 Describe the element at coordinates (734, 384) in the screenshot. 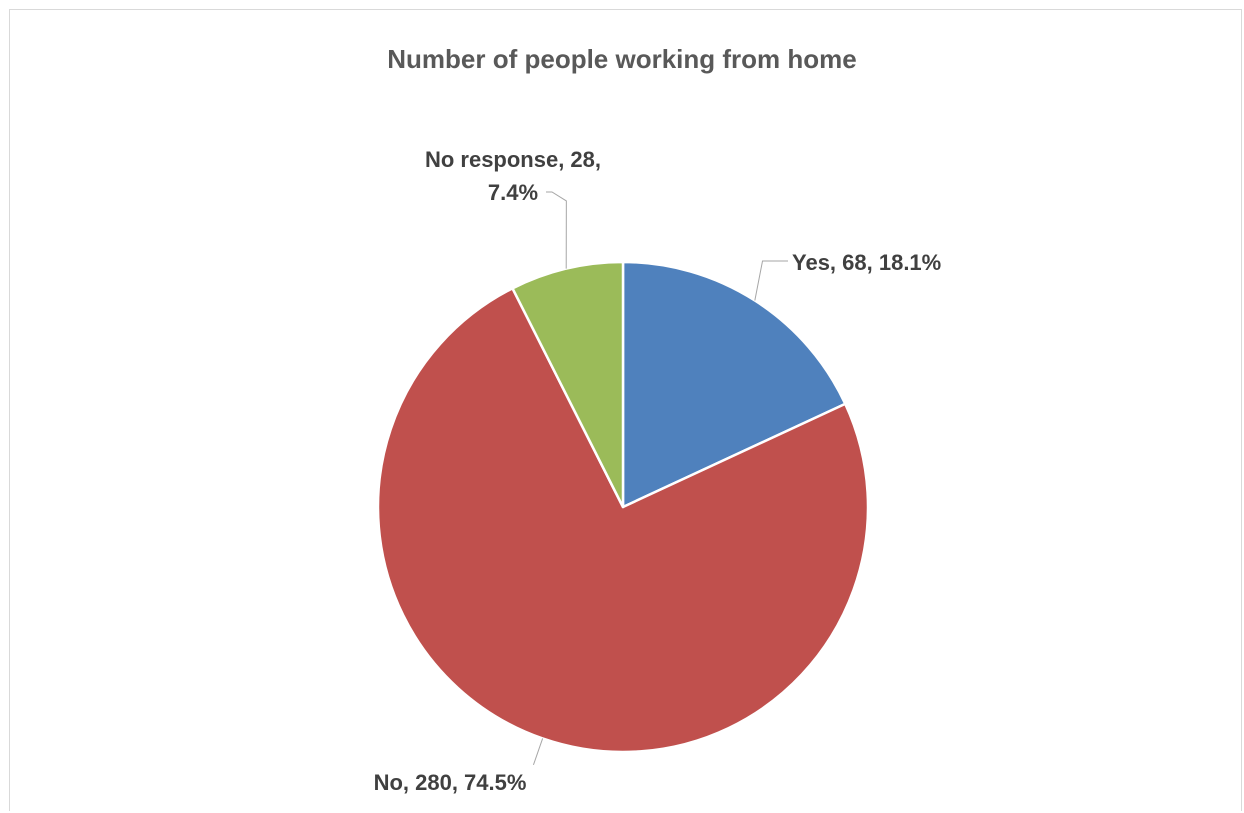

I see `pie-slice-yes` at that location.